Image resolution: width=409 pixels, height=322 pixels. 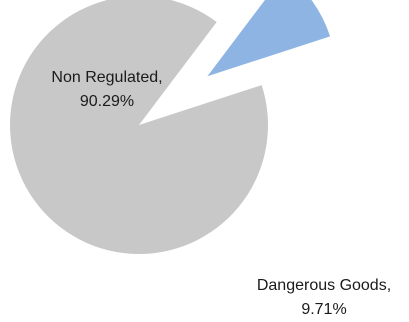 I want to click on slice-label-non-regulated-value: 90.29%, so click(x=107, y=101).